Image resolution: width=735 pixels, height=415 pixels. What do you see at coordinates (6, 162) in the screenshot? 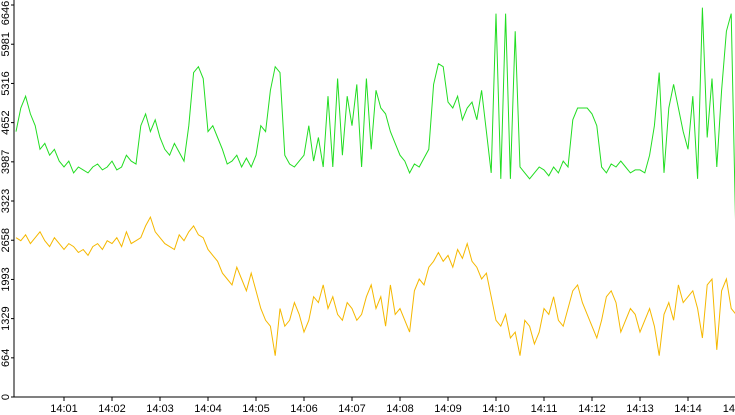
I see `y-tick-label: 3987` at bounding box center [6, 162].